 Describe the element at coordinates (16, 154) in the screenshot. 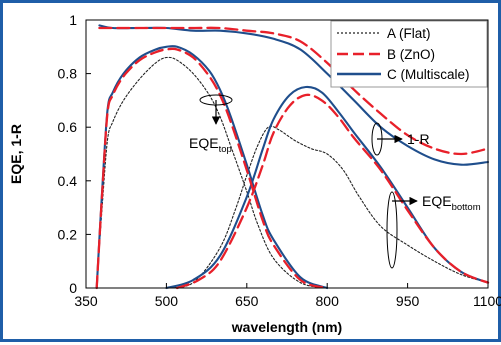

I see `y-axis-title: EQE, 1-R` at that location.